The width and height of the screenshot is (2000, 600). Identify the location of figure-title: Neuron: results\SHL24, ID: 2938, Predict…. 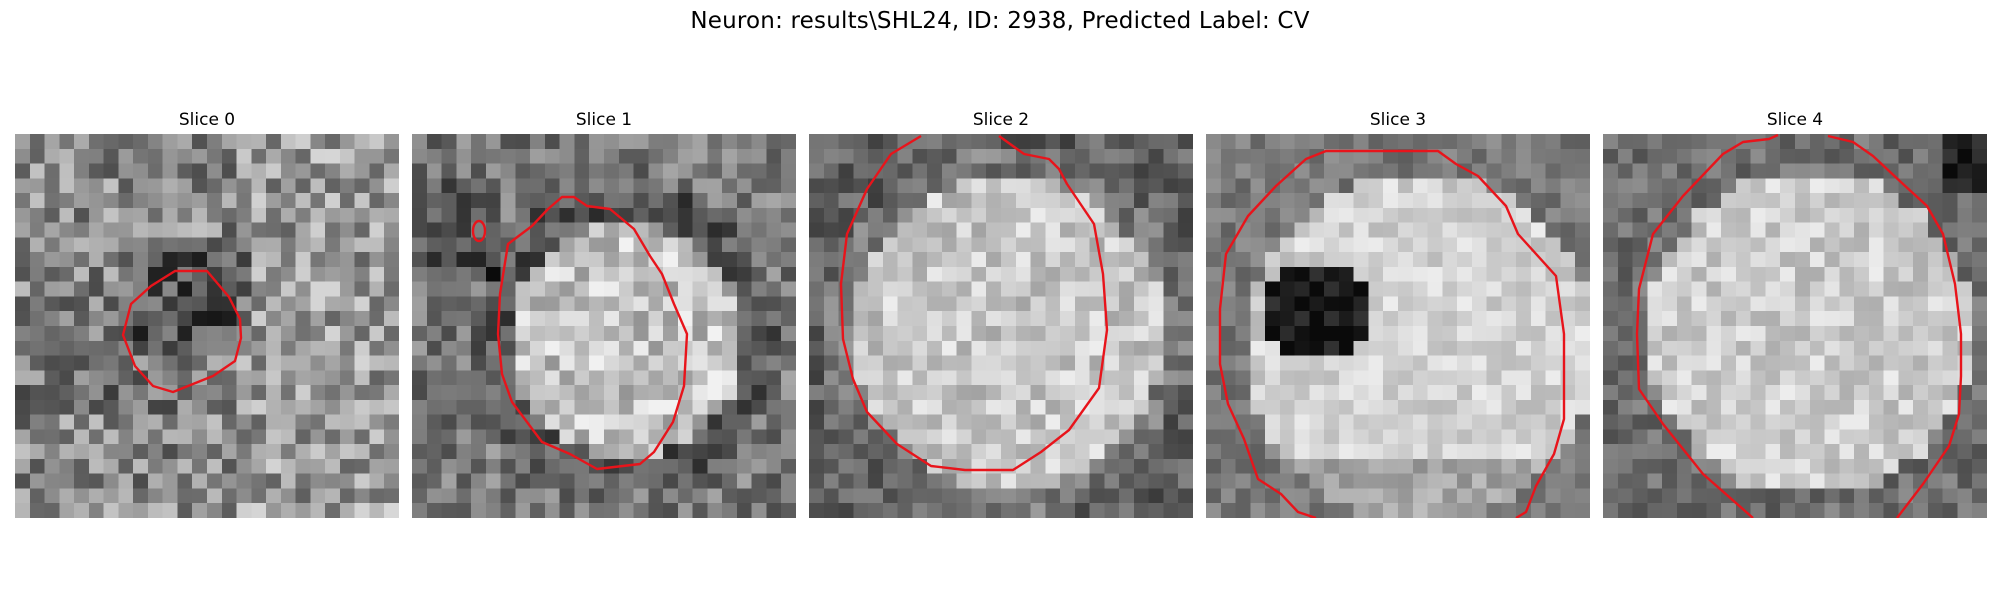
(1000, 21).